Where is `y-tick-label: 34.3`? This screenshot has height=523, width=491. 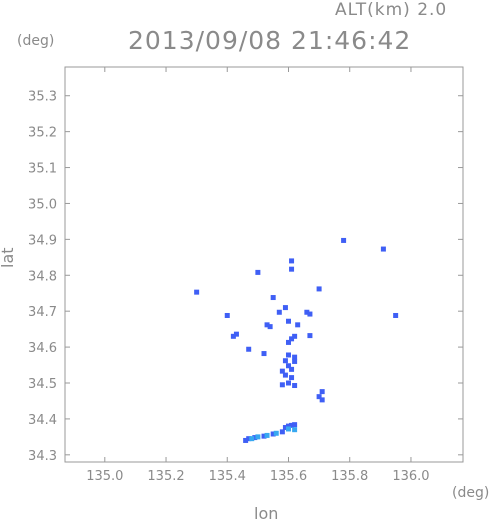 y-tick-label: 34.3 is located at coordinates (42, 456).